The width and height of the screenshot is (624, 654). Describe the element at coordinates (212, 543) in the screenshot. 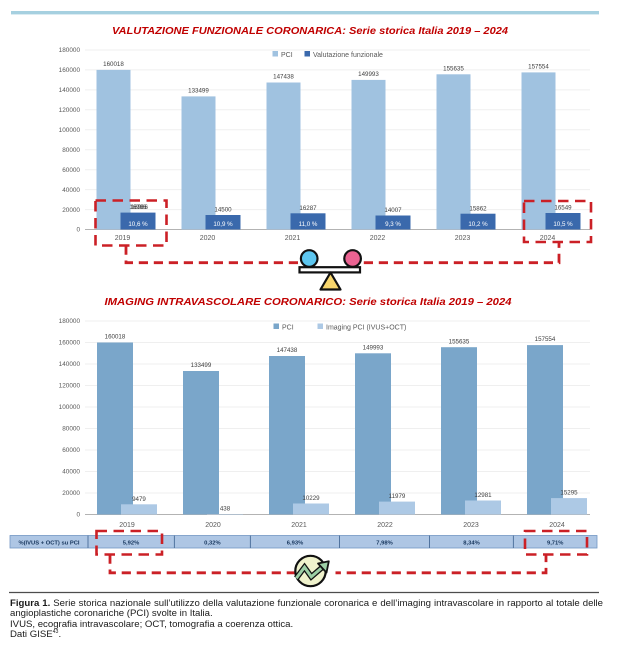

I see `svg-text: 0,32%` at that location.